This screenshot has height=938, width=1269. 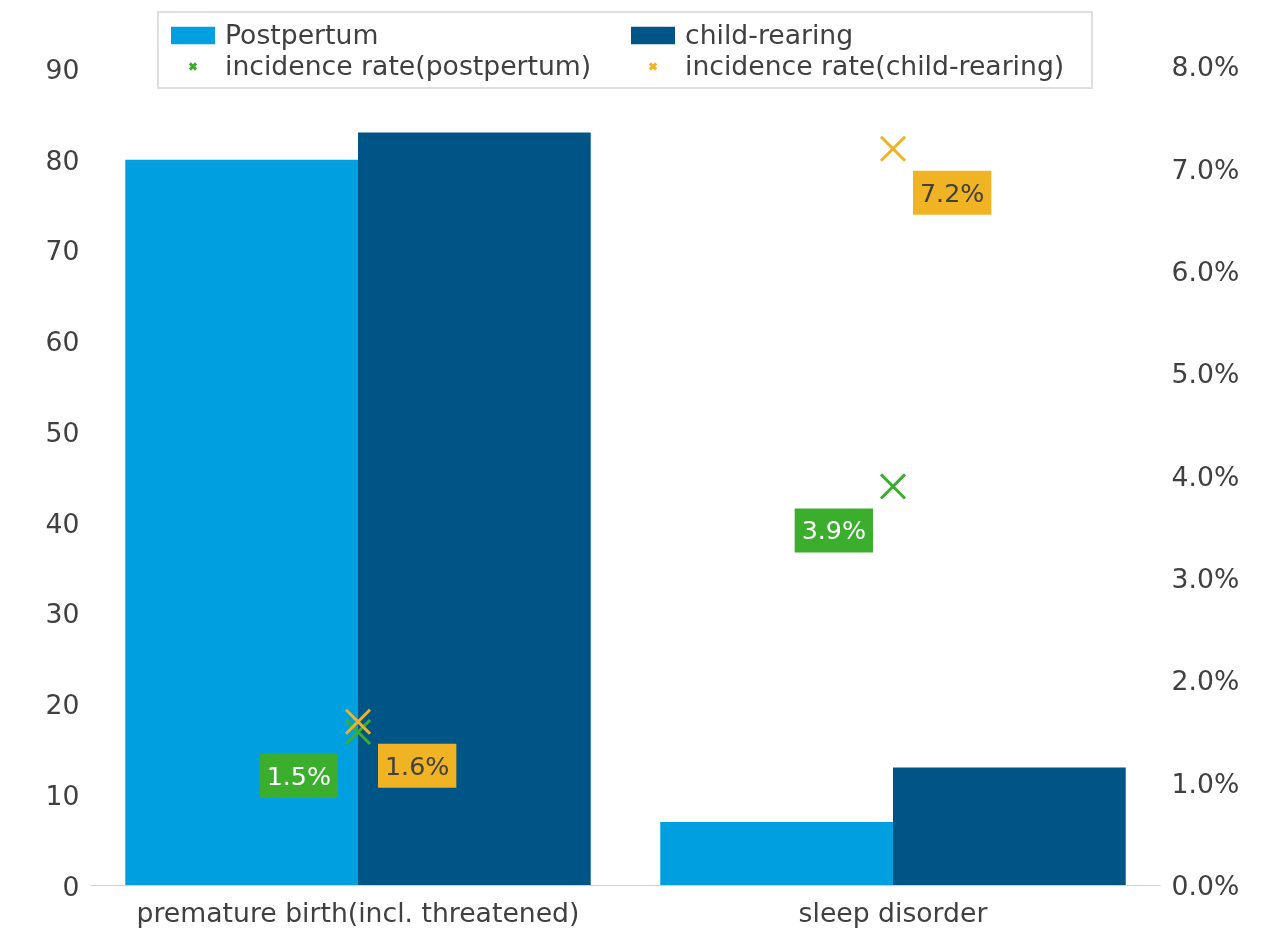 What do you see at coordinates (1205, 579) in the screenshot?
I see `y2-tick-label: 3.0%` at bounding box center [1205, 579].